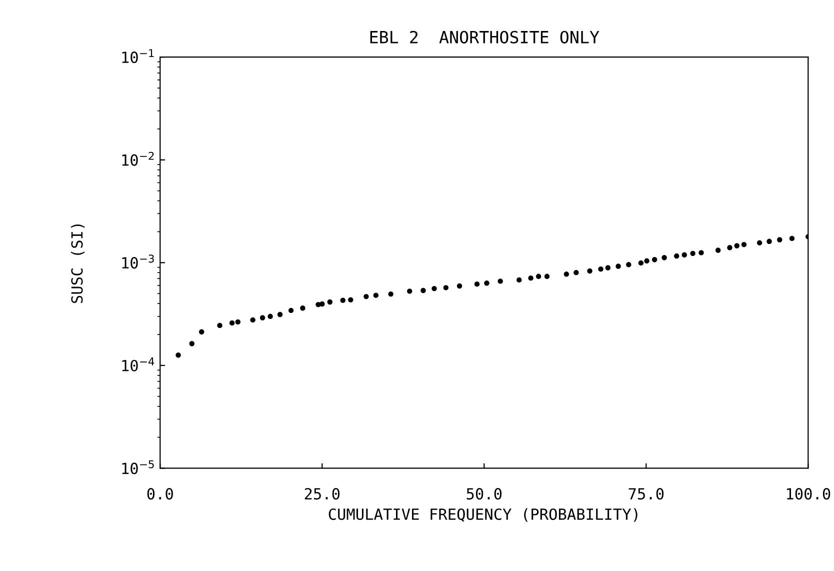 The height and width of the screenshot is (571, 834). Describe the element at coordinates (138, 159) in the screenshot. I see `y-tick-label: 10$^{−2}$` at that location.